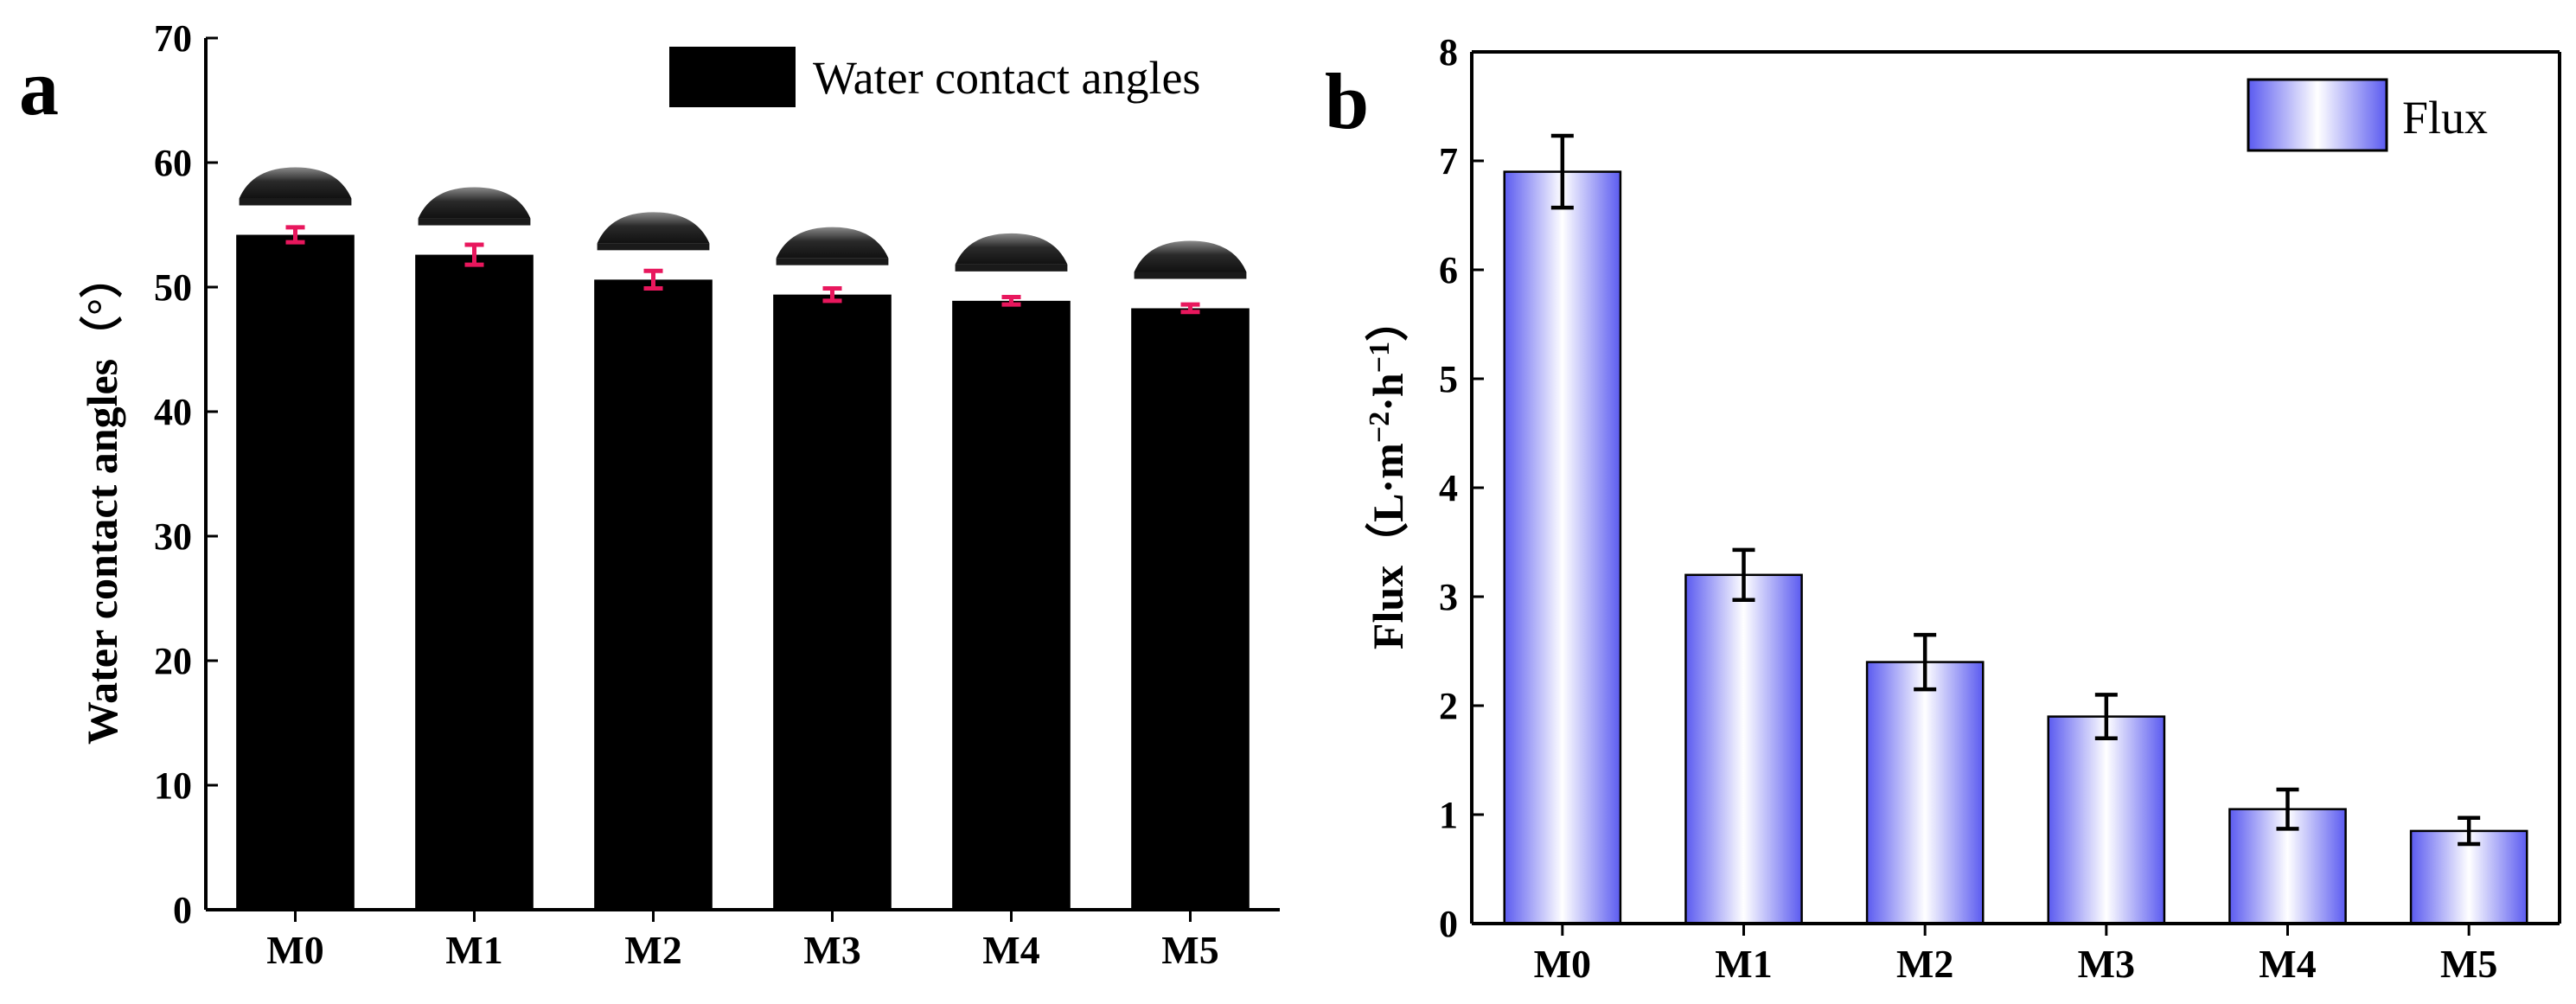  Describe the element at coordinates (1380, 428) in the screenshot. I see `chart-b-y-title-exp1: −2` at that location.